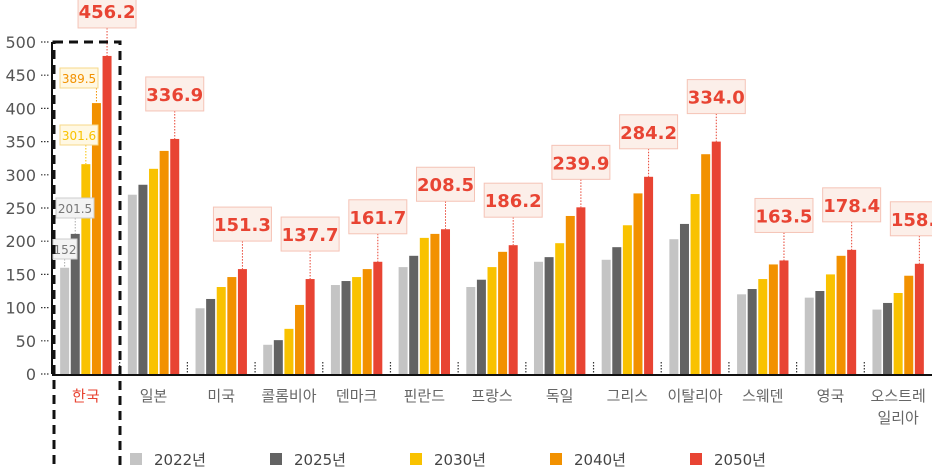 The height and width of the screenshot is (473, 932). I want to click on legend-label: 2022년, so click(180, 460).